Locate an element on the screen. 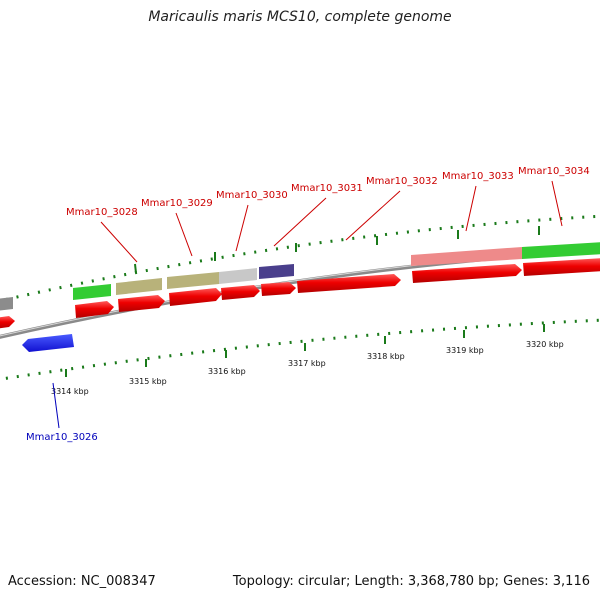  ruler-label: 3318 kbp is located at coordinates (386, 356).